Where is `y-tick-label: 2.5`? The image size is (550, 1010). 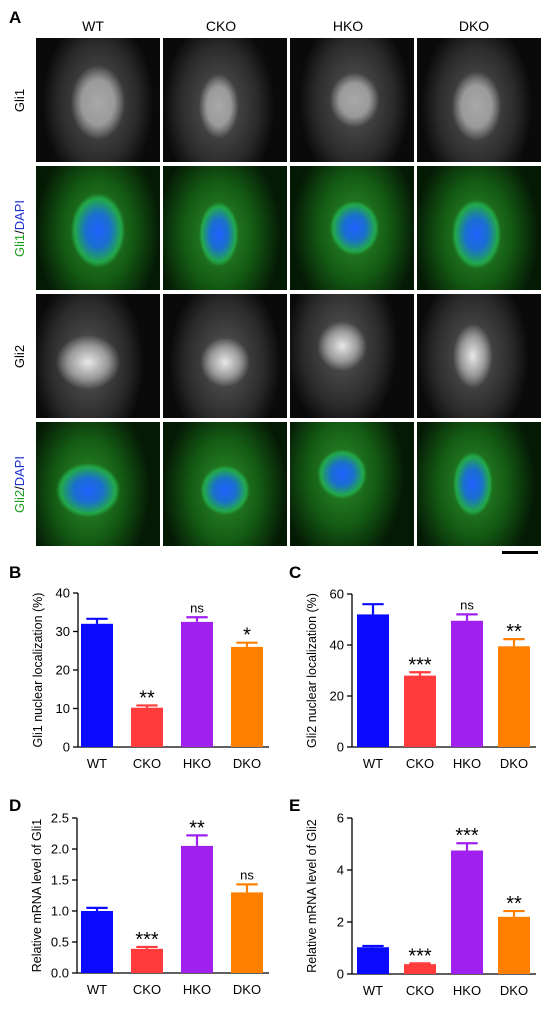
y-tick-label: 2.5 is located at coordinates (60, 818).